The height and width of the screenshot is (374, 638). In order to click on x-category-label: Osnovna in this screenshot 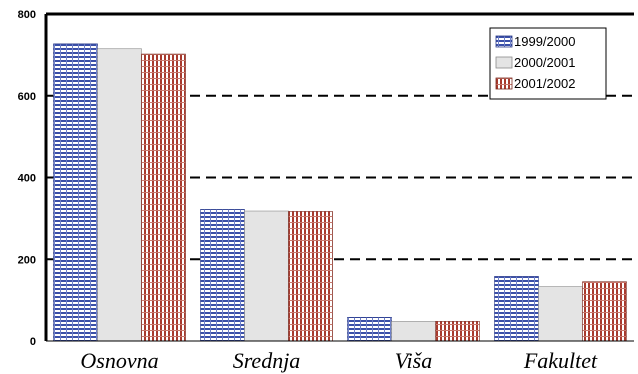, I will do `click(119, 360)`.